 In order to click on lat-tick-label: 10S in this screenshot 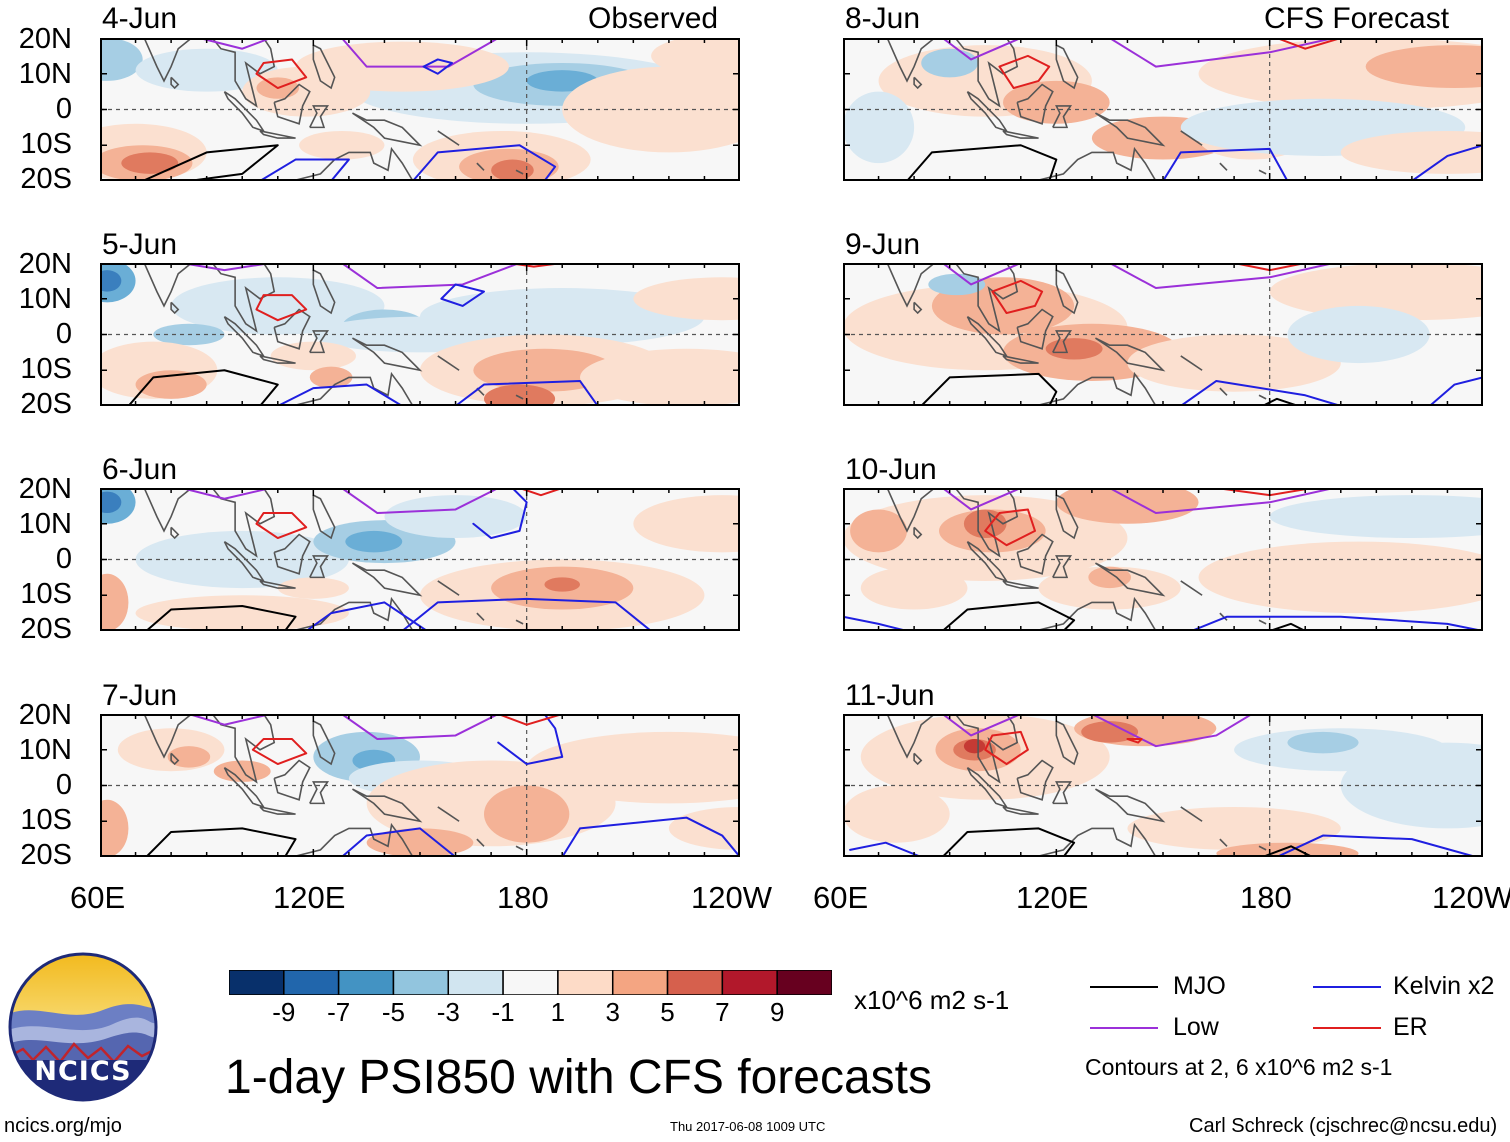, I will do `click(46, 369)`.